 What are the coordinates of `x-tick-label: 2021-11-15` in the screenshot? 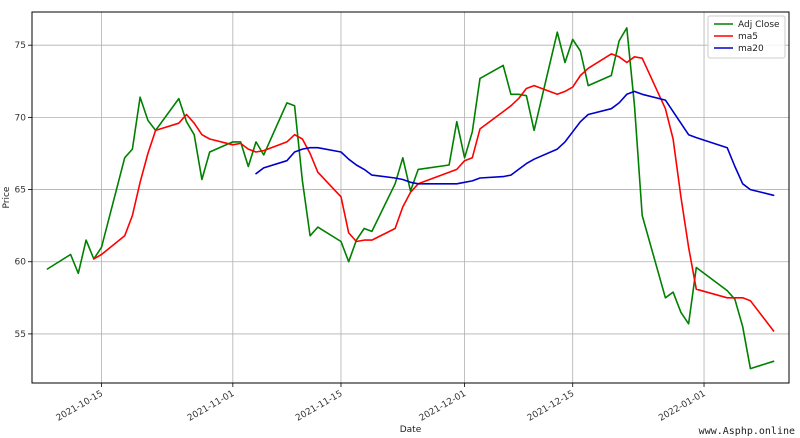 It's located at (319, 406).